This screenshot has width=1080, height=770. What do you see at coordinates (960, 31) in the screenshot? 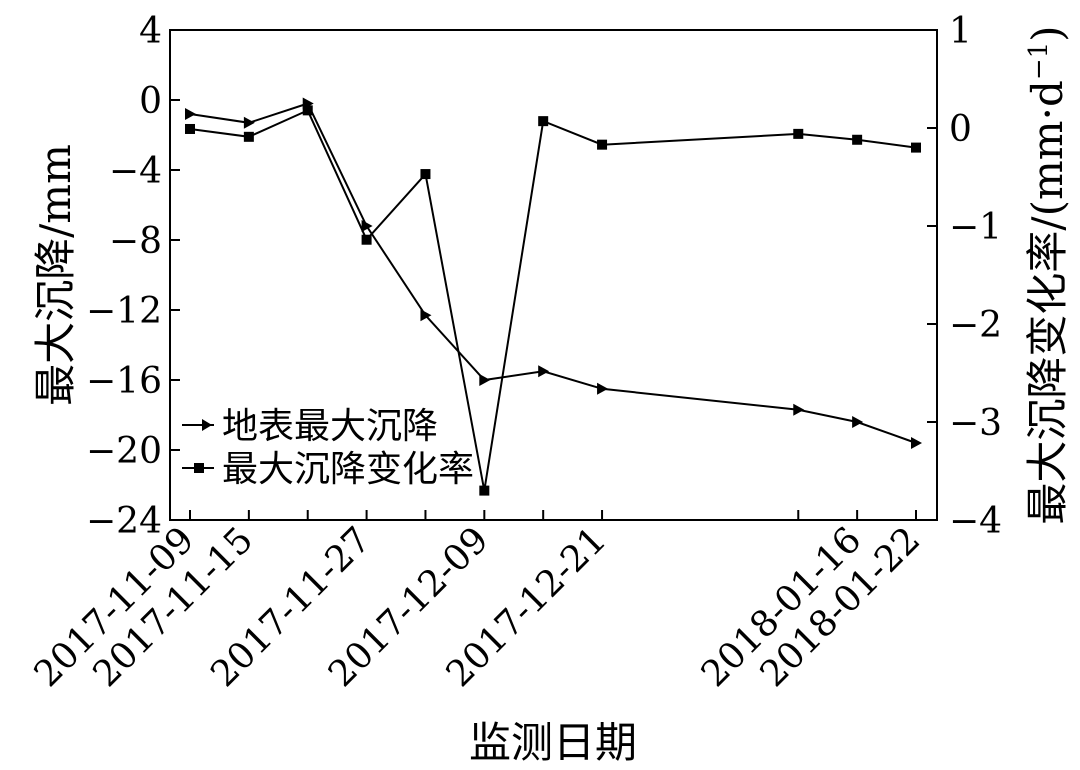
I see `y-right-tick-label: 1` at bounding box center [960, 31].